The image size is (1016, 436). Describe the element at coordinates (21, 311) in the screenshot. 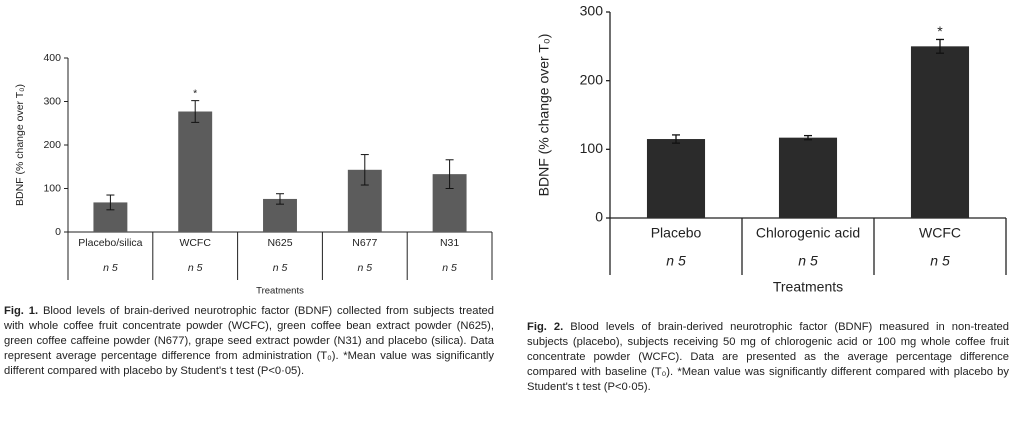

I see `caption-label: Fig. 1.` at that location.